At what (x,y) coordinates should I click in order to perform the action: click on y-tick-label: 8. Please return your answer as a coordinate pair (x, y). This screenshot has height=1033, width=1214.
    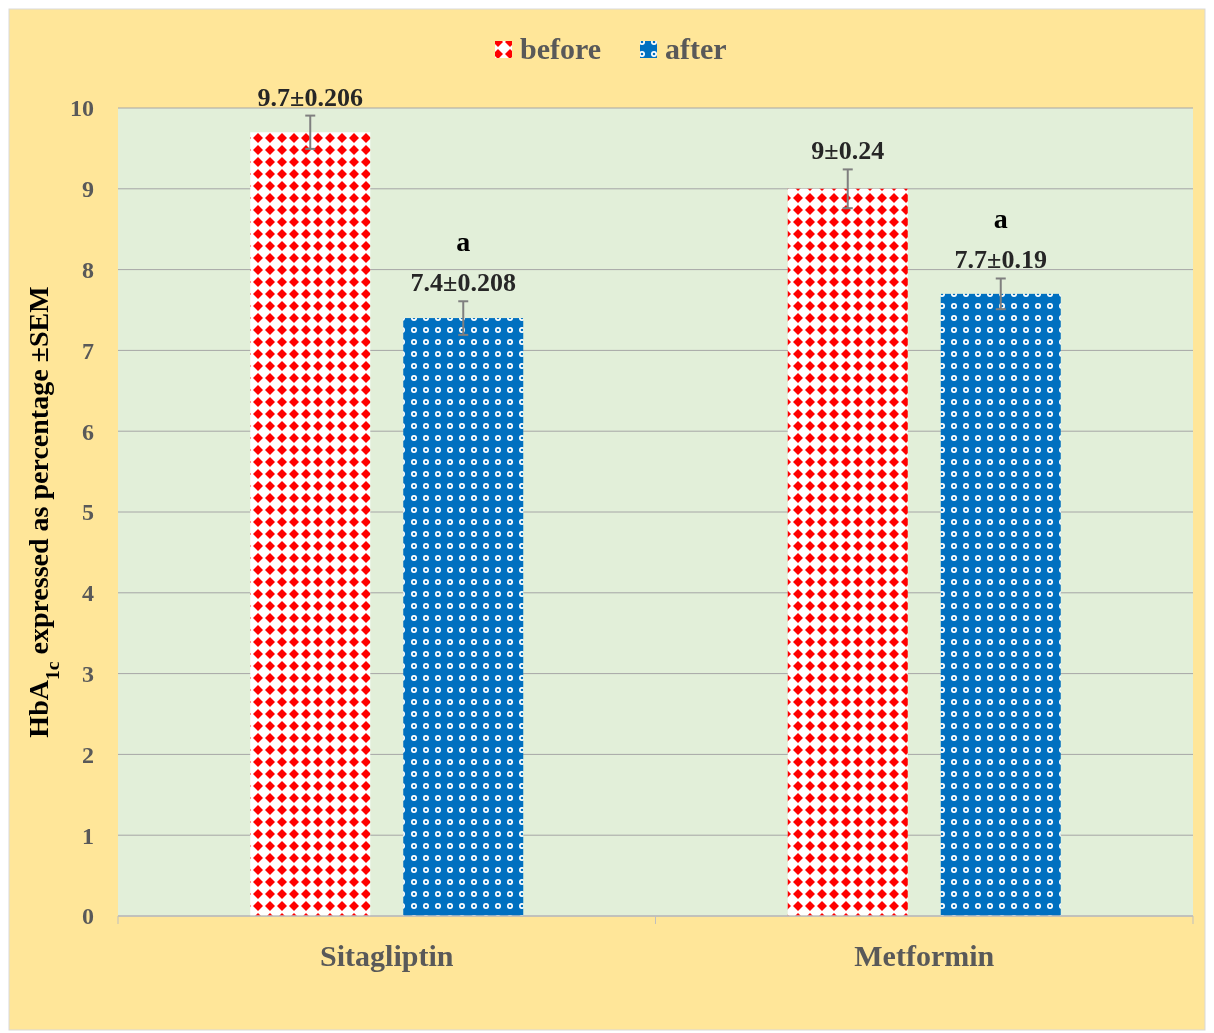
    Looking at the image, I should click on (88, 270).